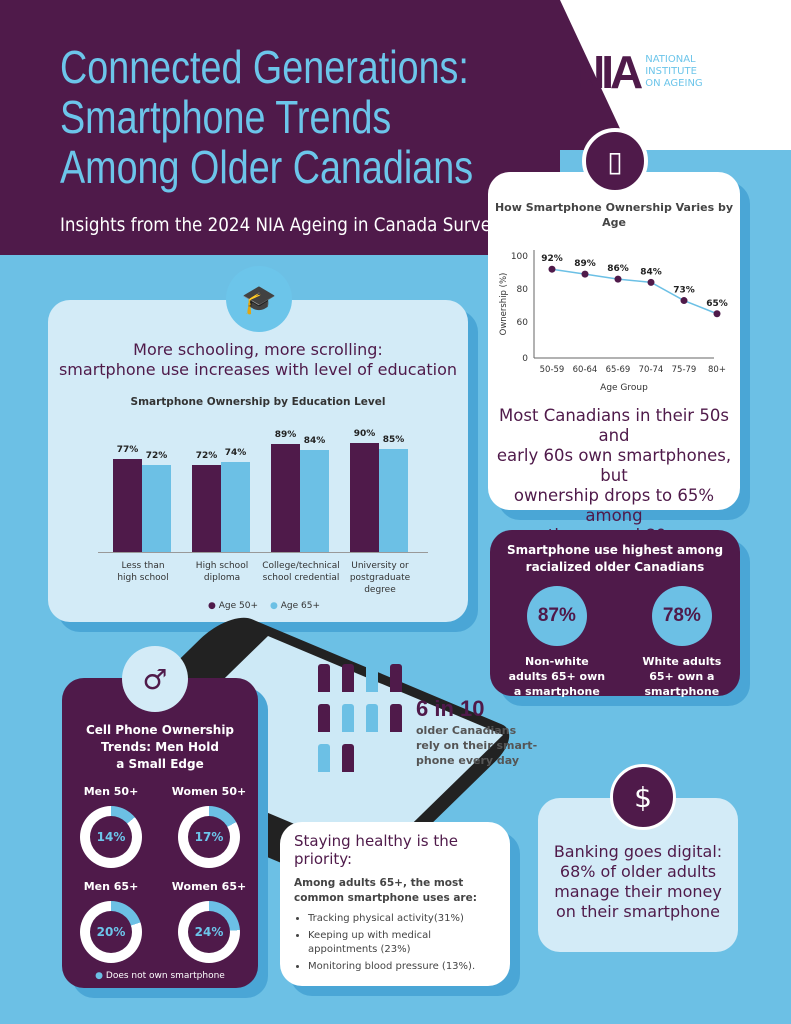  I want to click on logo-mark: NIA, so click(607, 72).